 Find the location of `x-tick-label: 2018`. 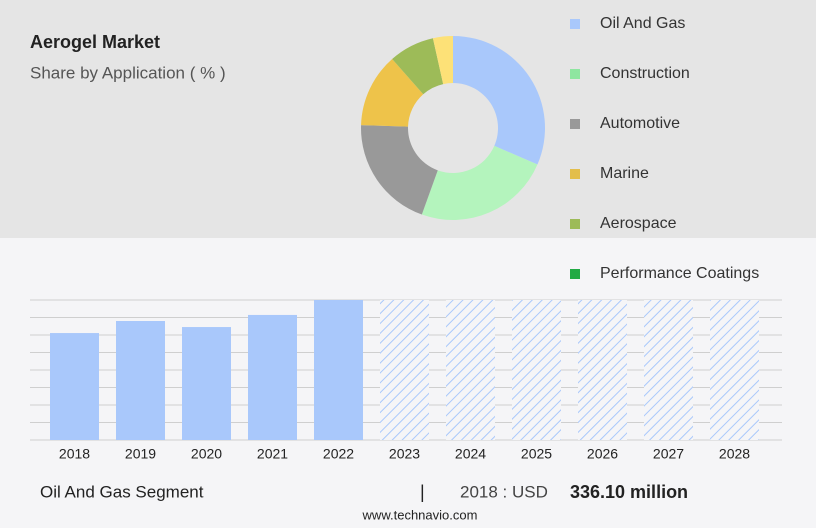

x-tick-label: 2018 is located at coordinates (74, 454).